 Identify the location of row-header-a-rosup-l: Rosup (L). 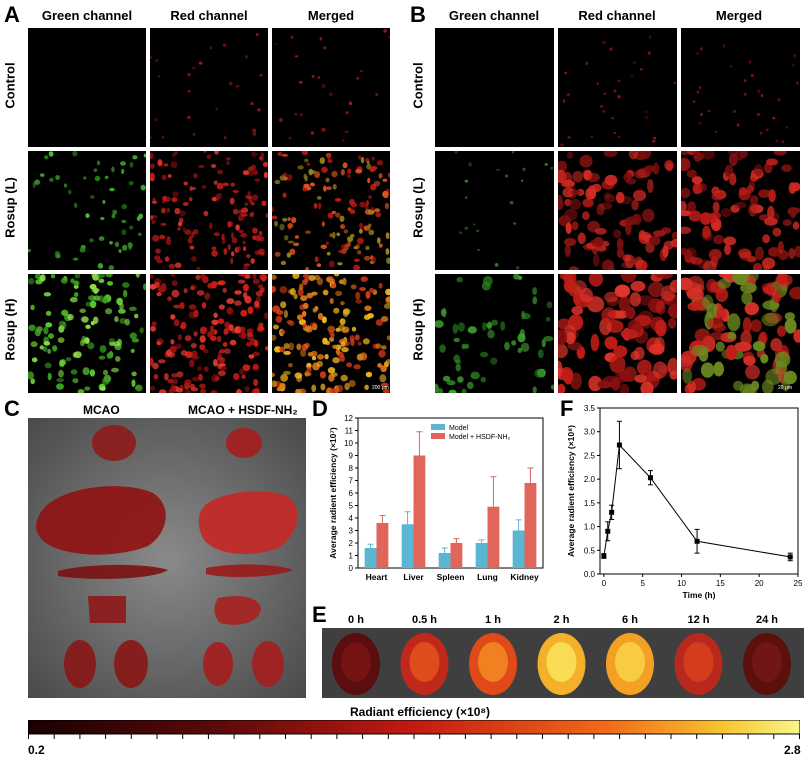
(10, 207).